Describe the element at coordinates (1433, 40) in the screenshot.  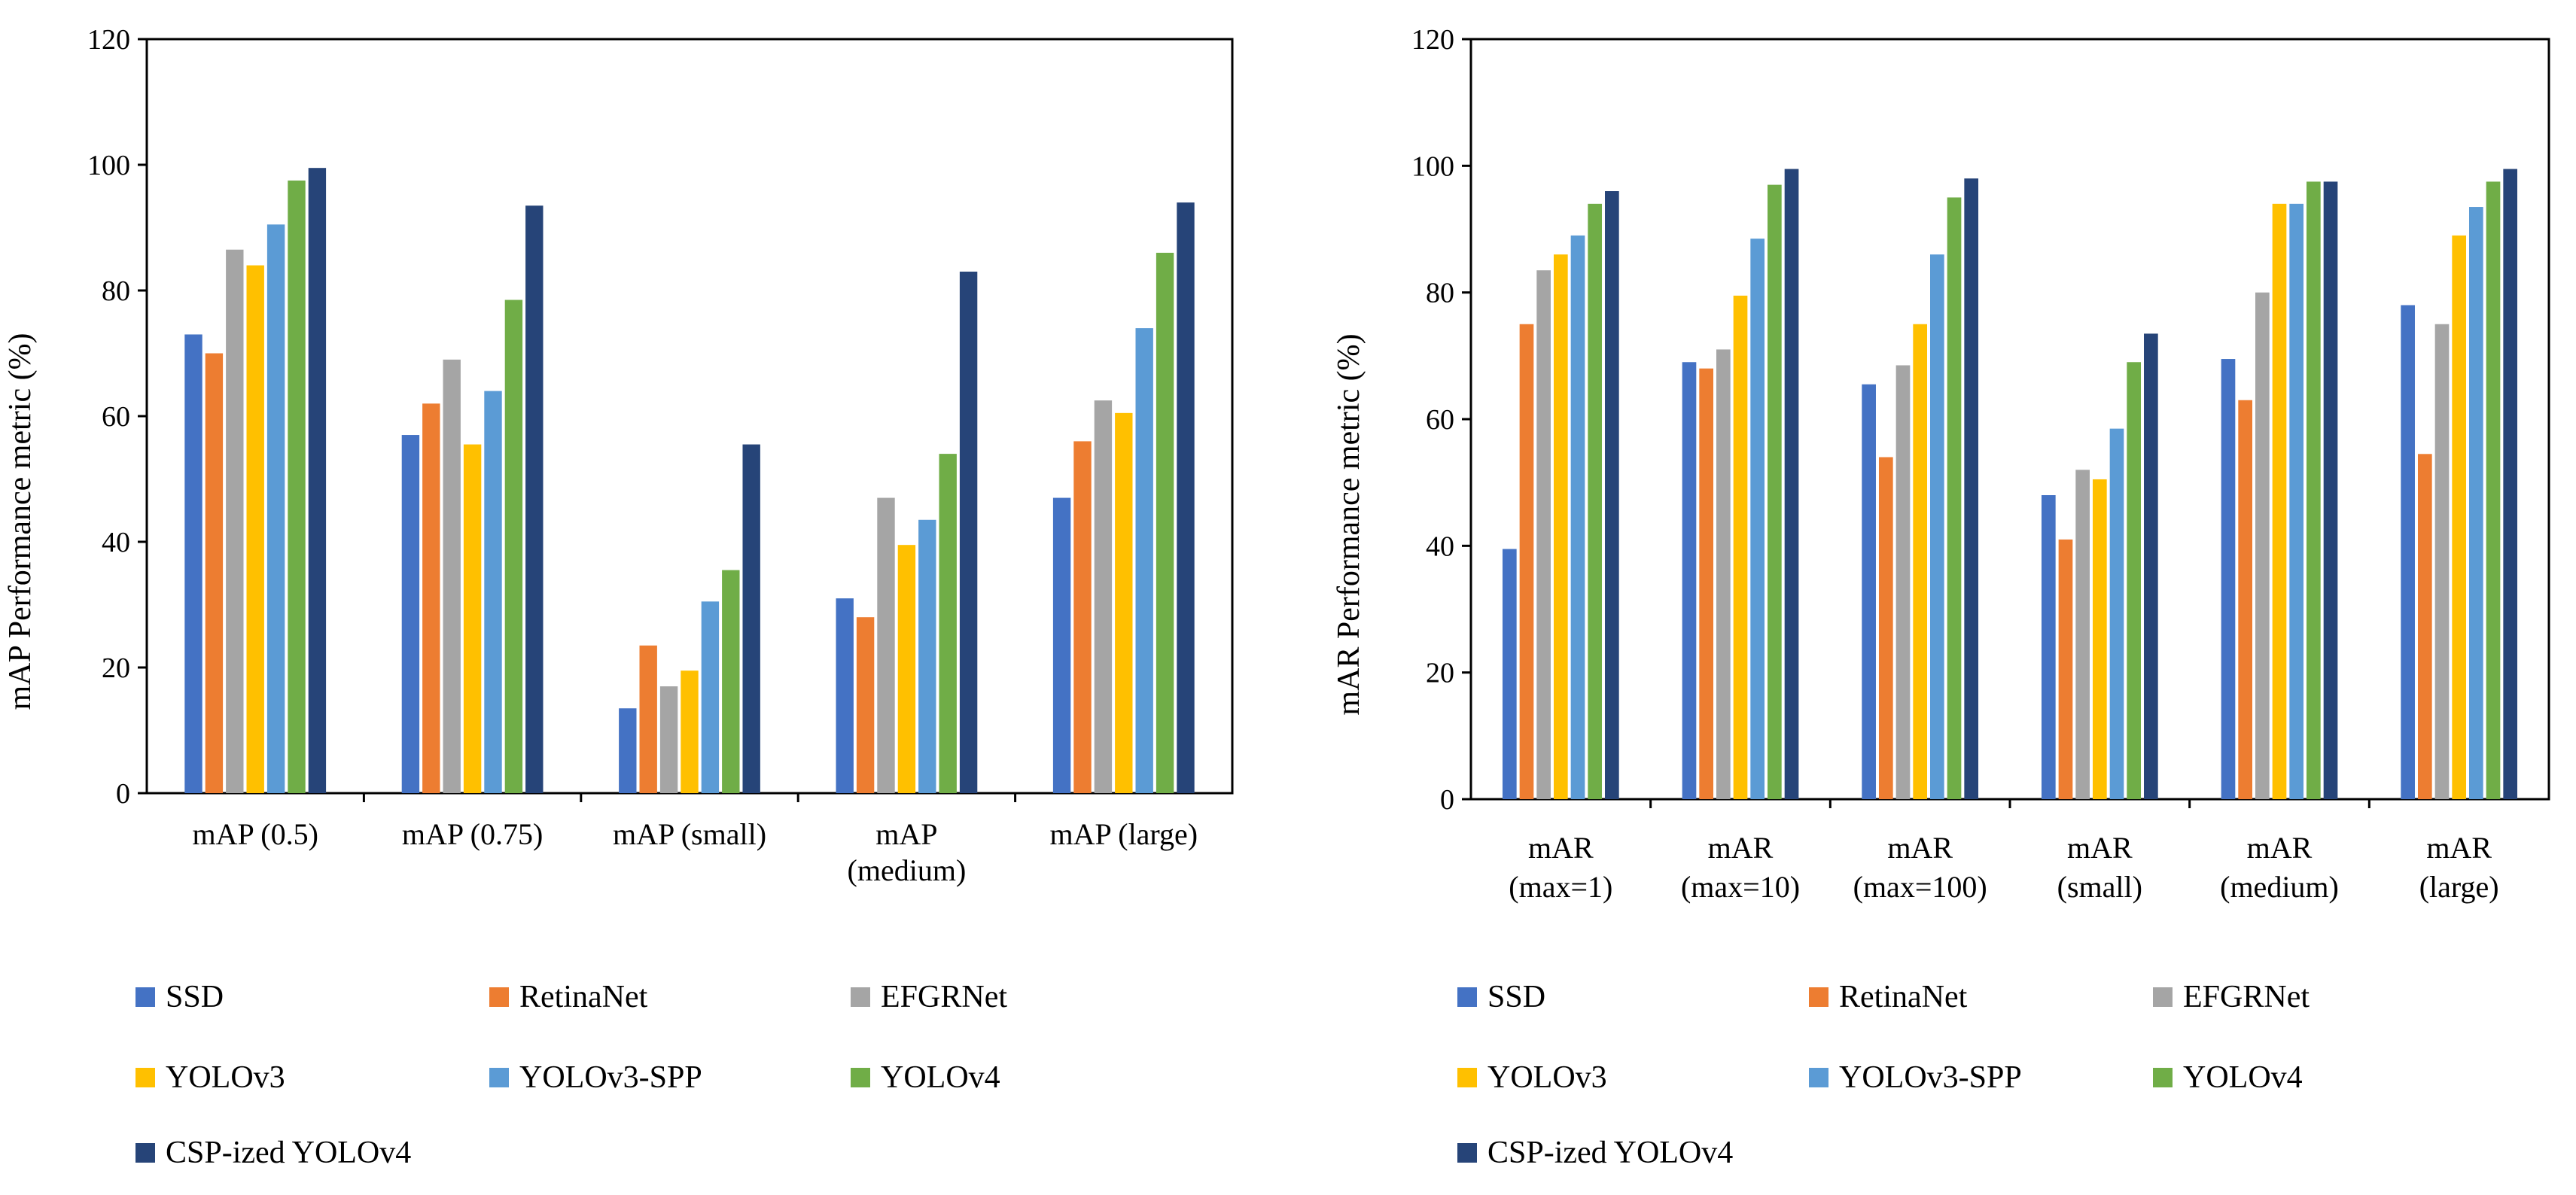
I see `y-tick-label: 120` at that location.